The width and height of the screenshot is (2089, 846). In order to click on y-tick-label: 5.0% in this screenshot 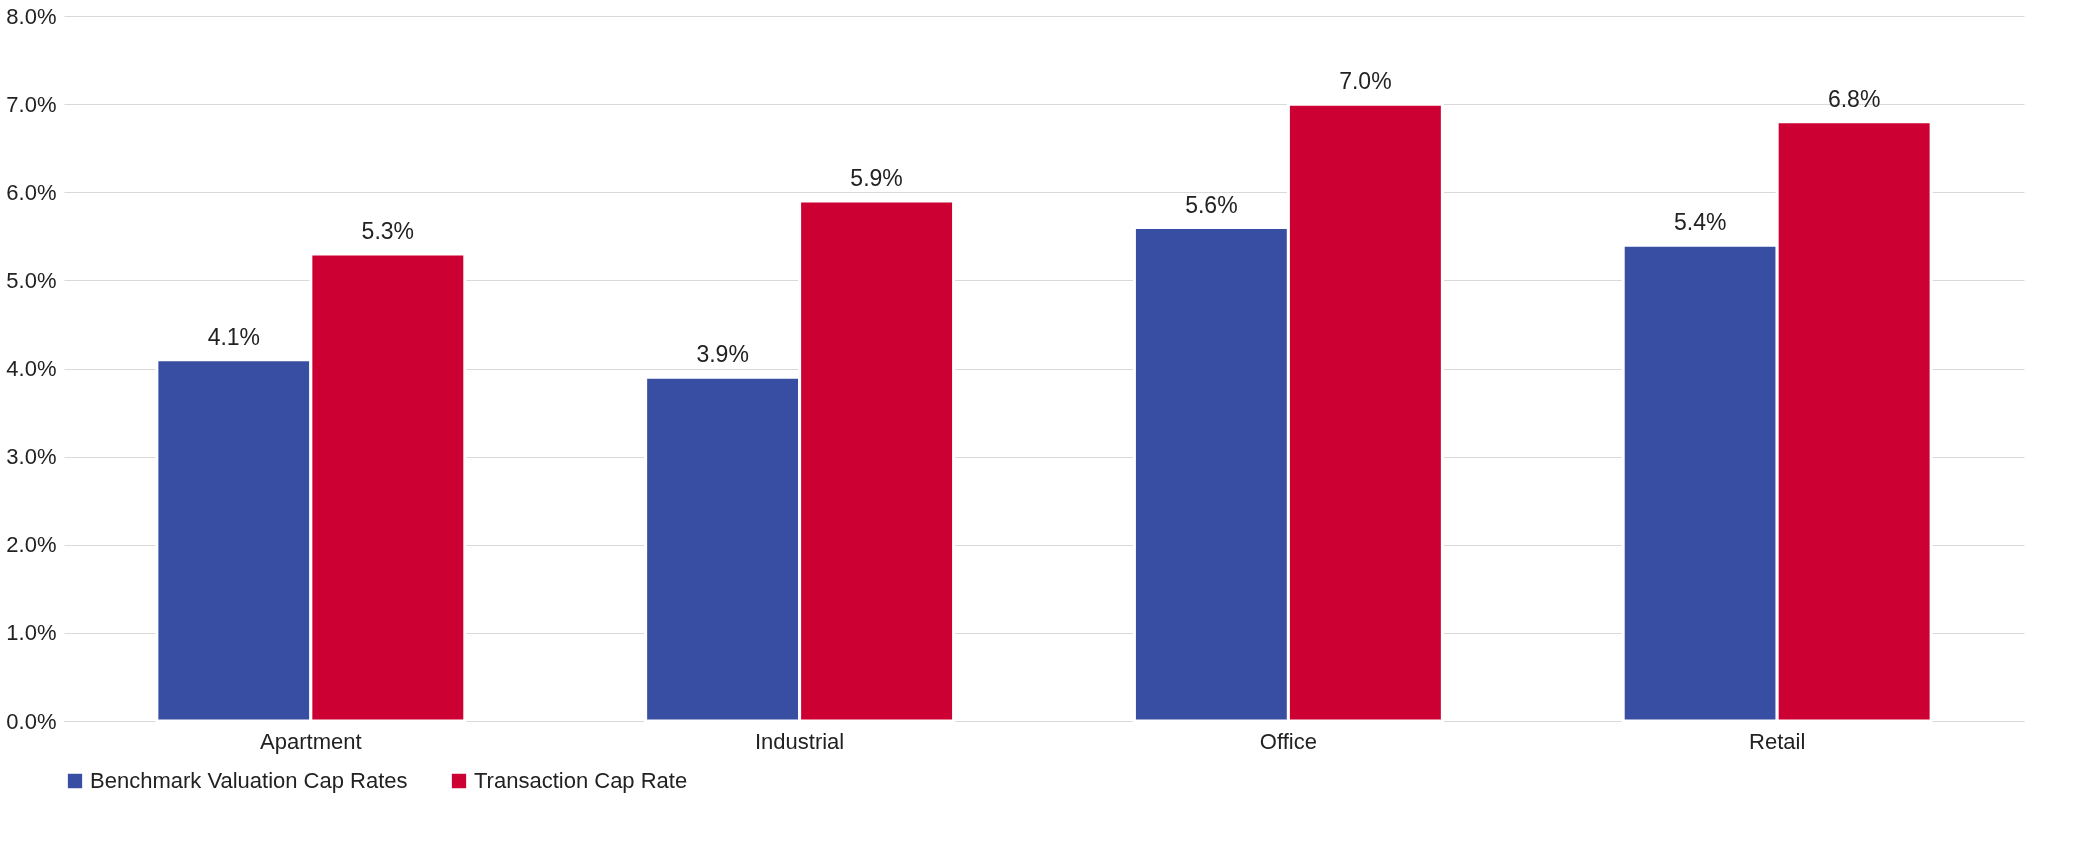, I will do `click(31, 280)`.